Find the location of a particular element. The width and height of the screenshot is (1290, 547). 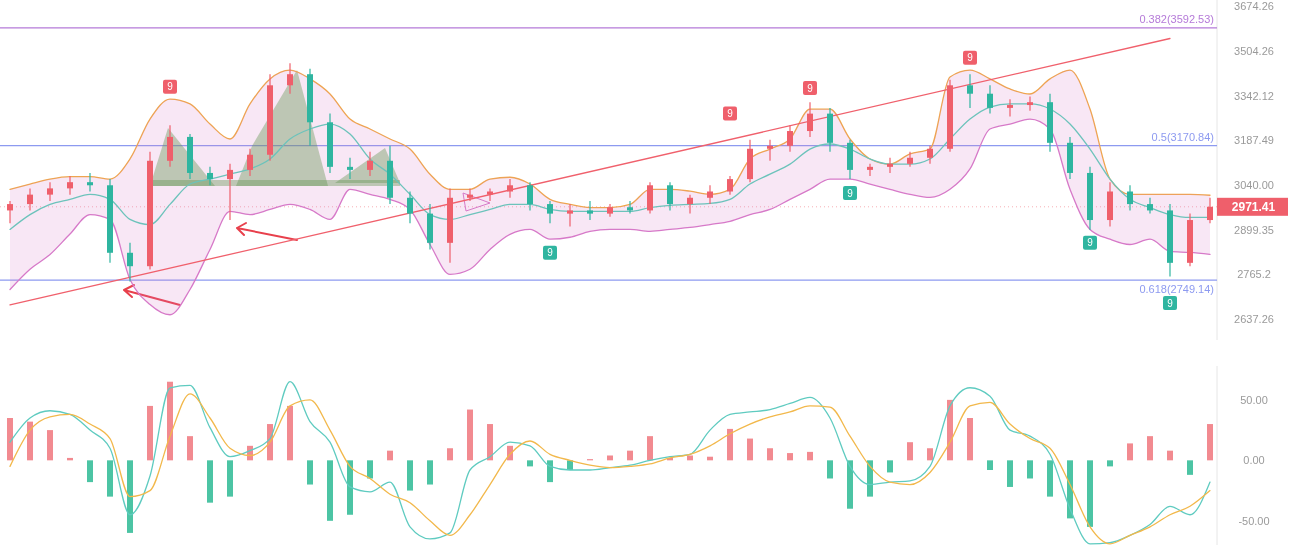

y-tick-label: 3504.26 is located at coordinates (1254, 51).